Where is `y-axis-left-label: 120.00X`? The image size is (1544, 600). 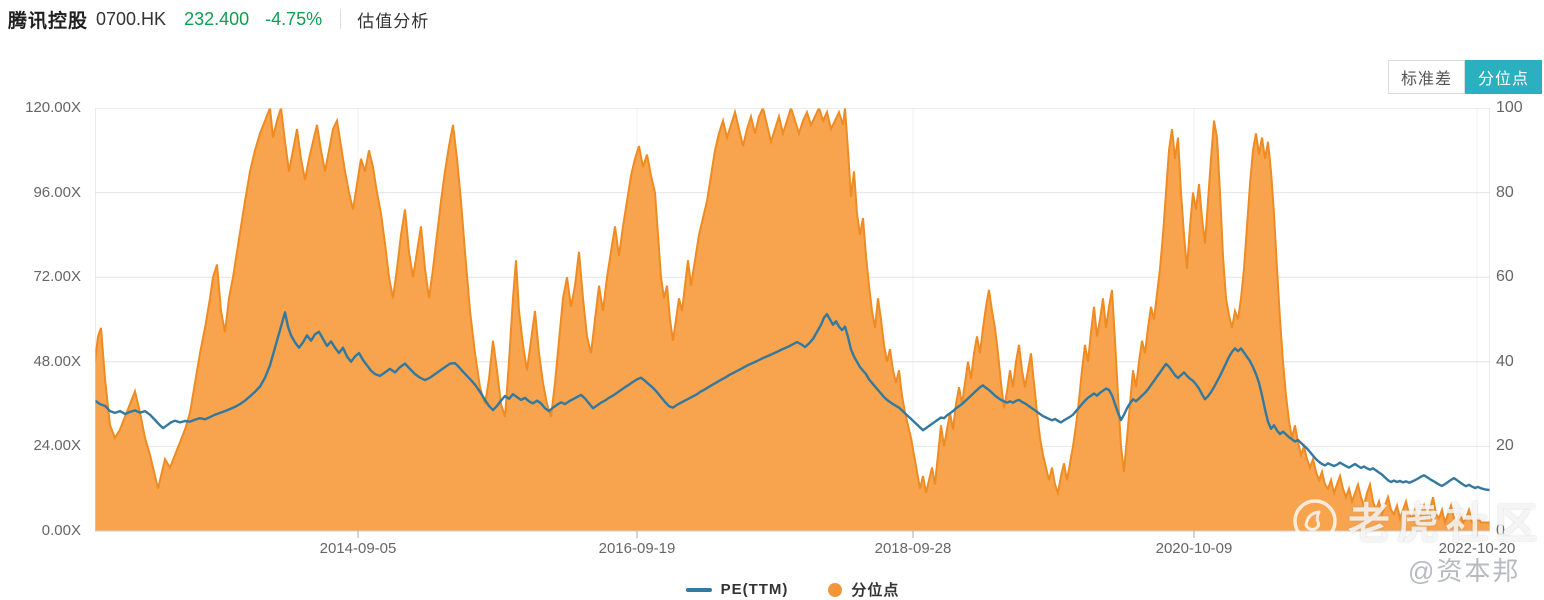 y-axis-left-label: 120.00X is located at coordinates (53, 107).